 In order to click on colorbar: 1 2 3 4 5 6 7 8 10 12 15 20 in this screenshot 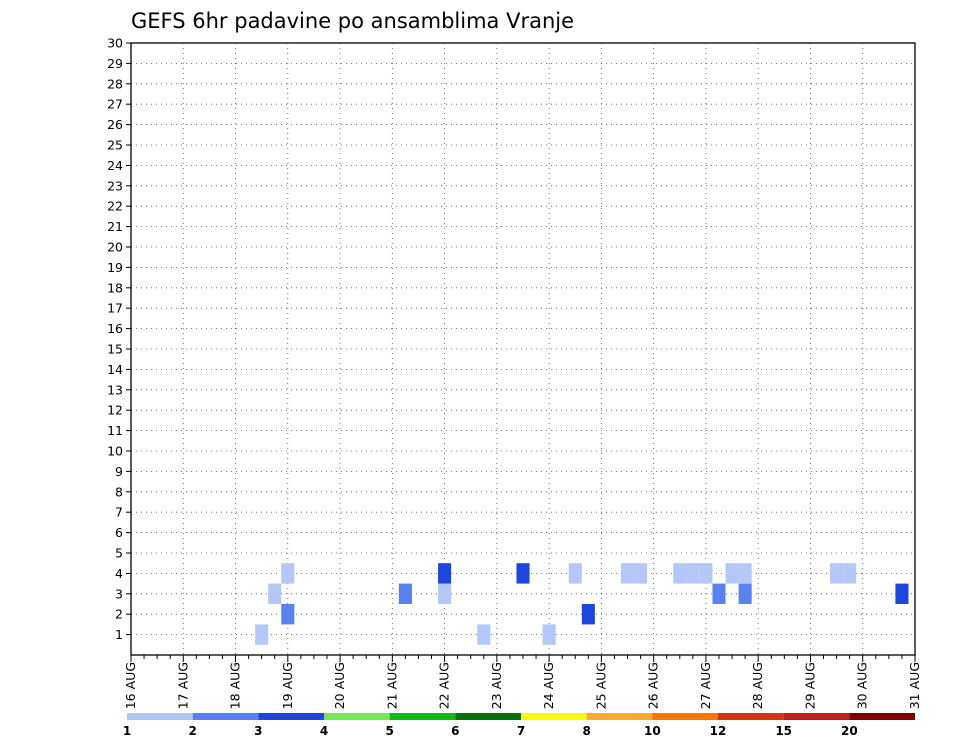, I will do `click(519, 725)`.